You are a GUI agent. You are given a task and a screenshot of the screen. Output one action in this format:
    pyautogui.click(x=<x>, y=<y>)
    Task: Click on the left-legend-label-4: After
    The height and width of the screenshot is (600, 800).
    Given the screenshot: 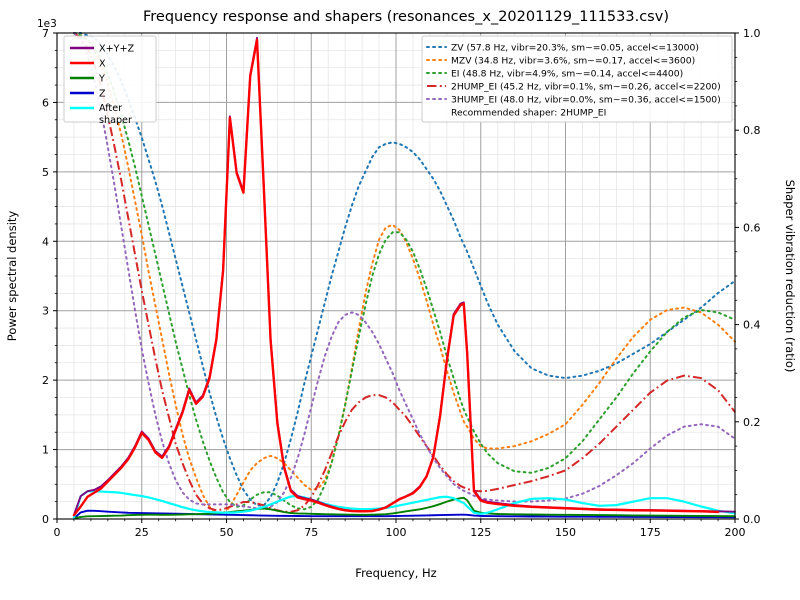 What is the action you would take?
    pyautogui.click(x=110, y=108)
    